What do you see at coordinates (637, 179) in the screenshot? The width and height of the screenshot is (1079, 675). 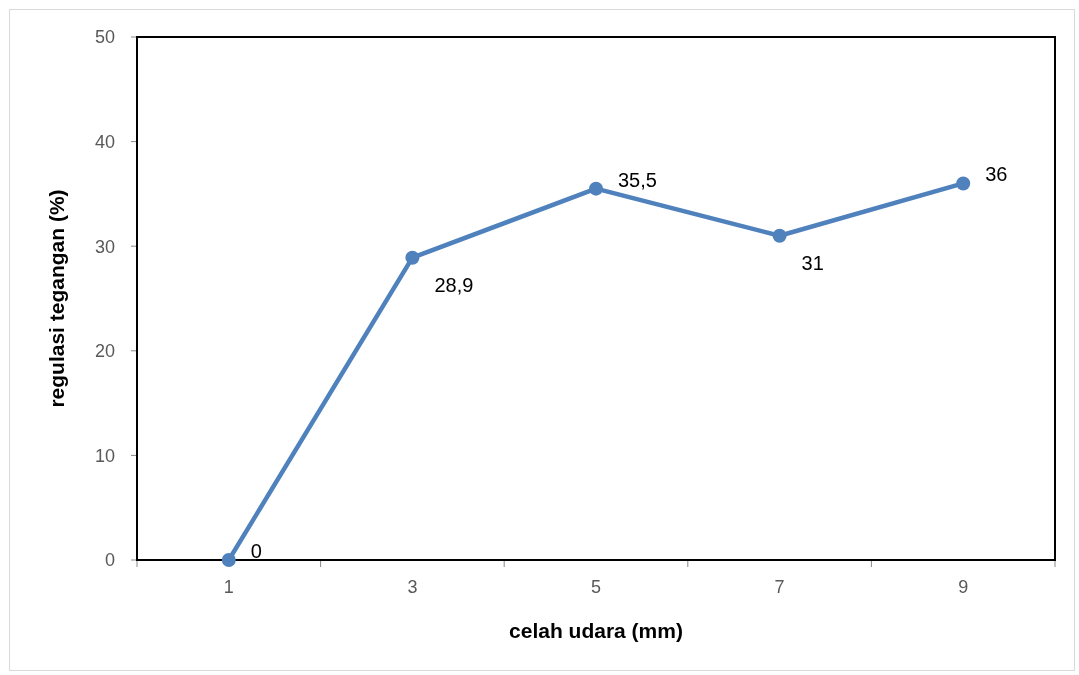 I see `data-label: 35,5` at bounding box center [637, 179].